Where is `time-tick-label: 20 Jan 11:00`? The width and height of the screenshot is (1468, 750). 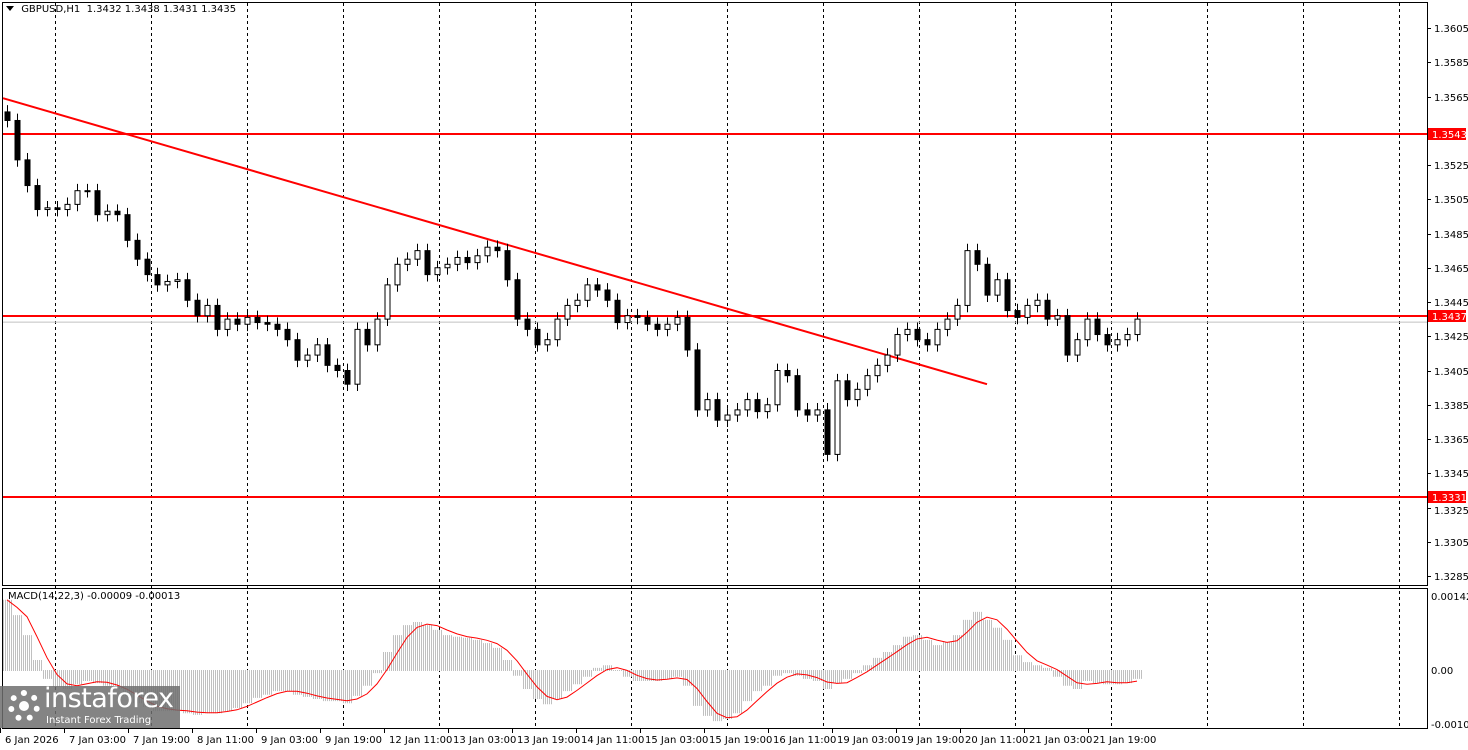
time-tick-label: 20 Jan 11:00 is located at coordinates (996, 740).